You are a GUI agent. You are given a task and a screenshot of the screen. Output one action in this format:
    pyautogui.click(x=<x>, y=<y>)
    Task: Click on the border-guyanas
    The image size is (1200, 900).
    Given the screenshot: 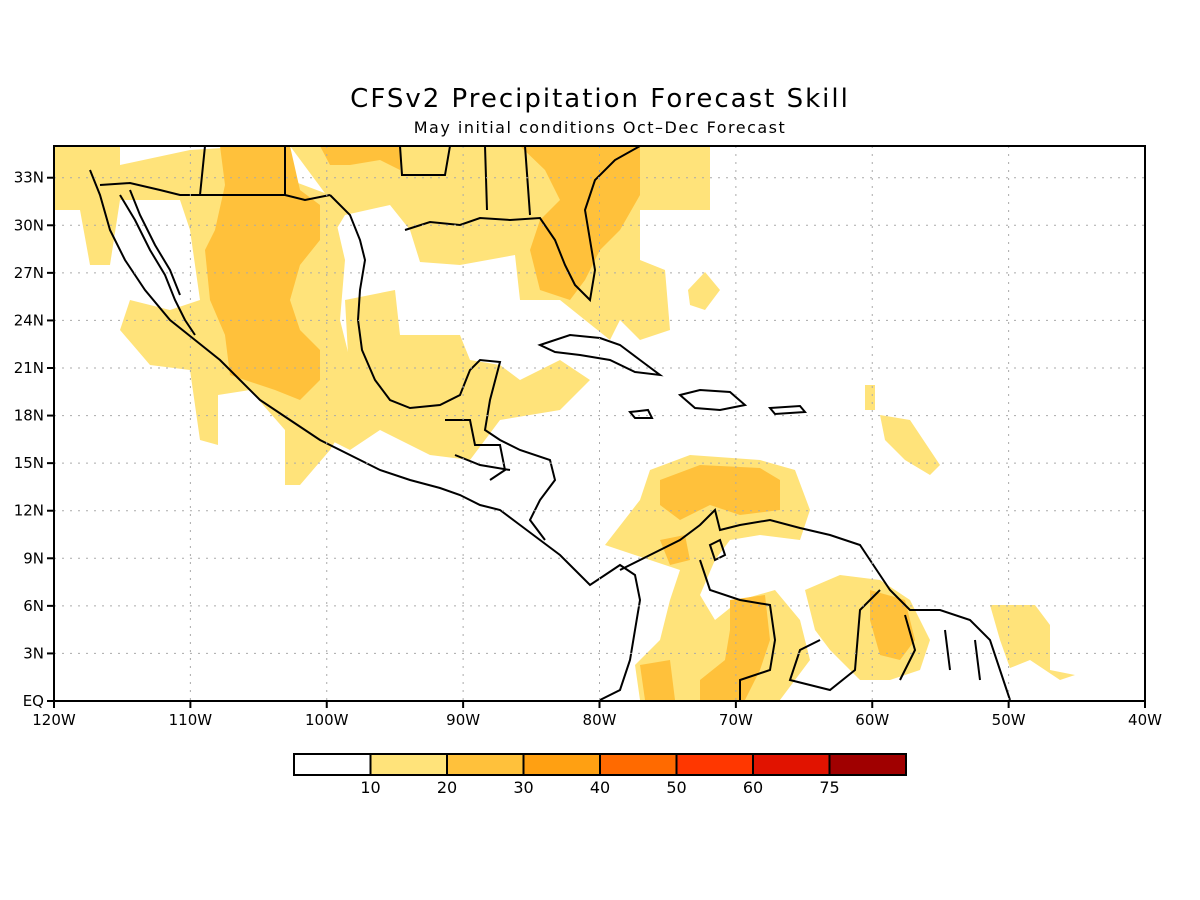 What is the action you would take?
    pyautogui.click(x=940, y=647)
    